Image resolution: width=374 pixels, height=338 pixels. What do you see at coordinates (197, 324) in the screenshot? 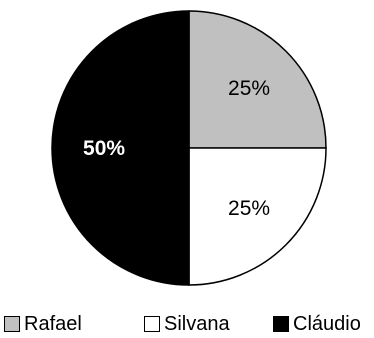
I see `legend-label-silvana: Silvana` at bounding box center [197, 324].